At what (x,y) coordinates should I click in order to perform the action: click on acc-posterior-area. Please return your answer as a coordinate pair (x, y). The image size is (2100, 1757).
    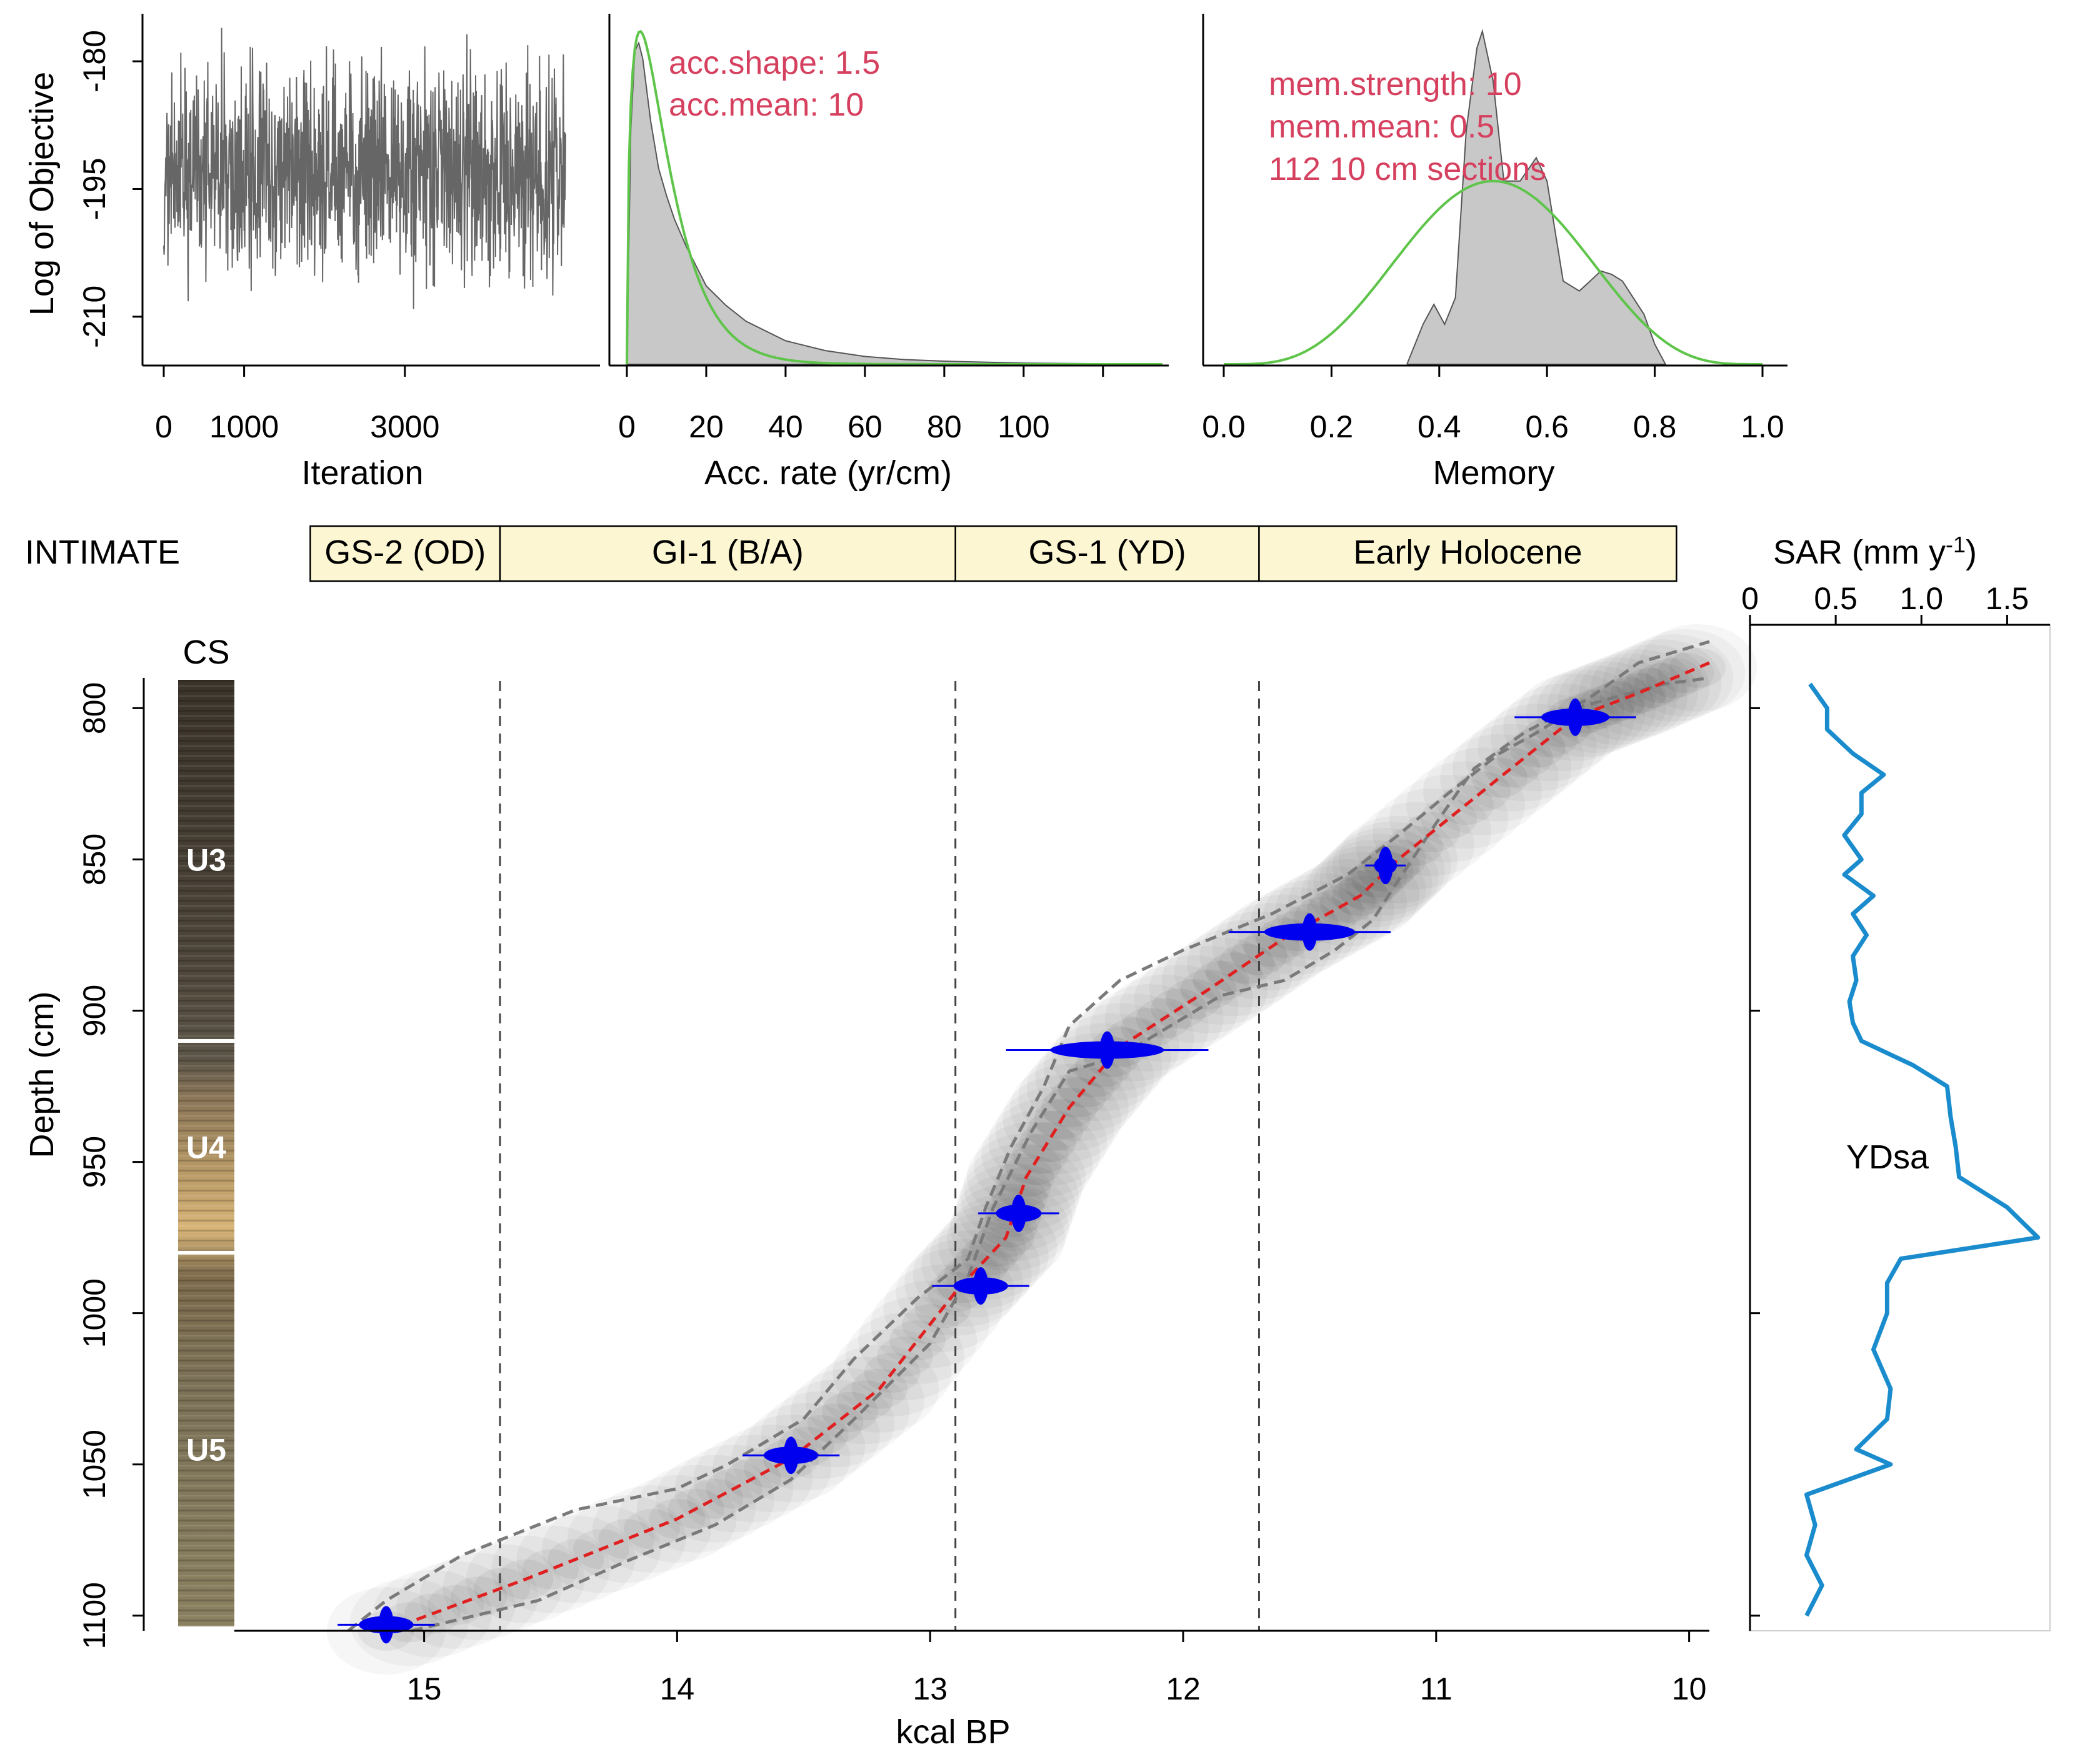
    Looking at the image, I should click on (894, 203).